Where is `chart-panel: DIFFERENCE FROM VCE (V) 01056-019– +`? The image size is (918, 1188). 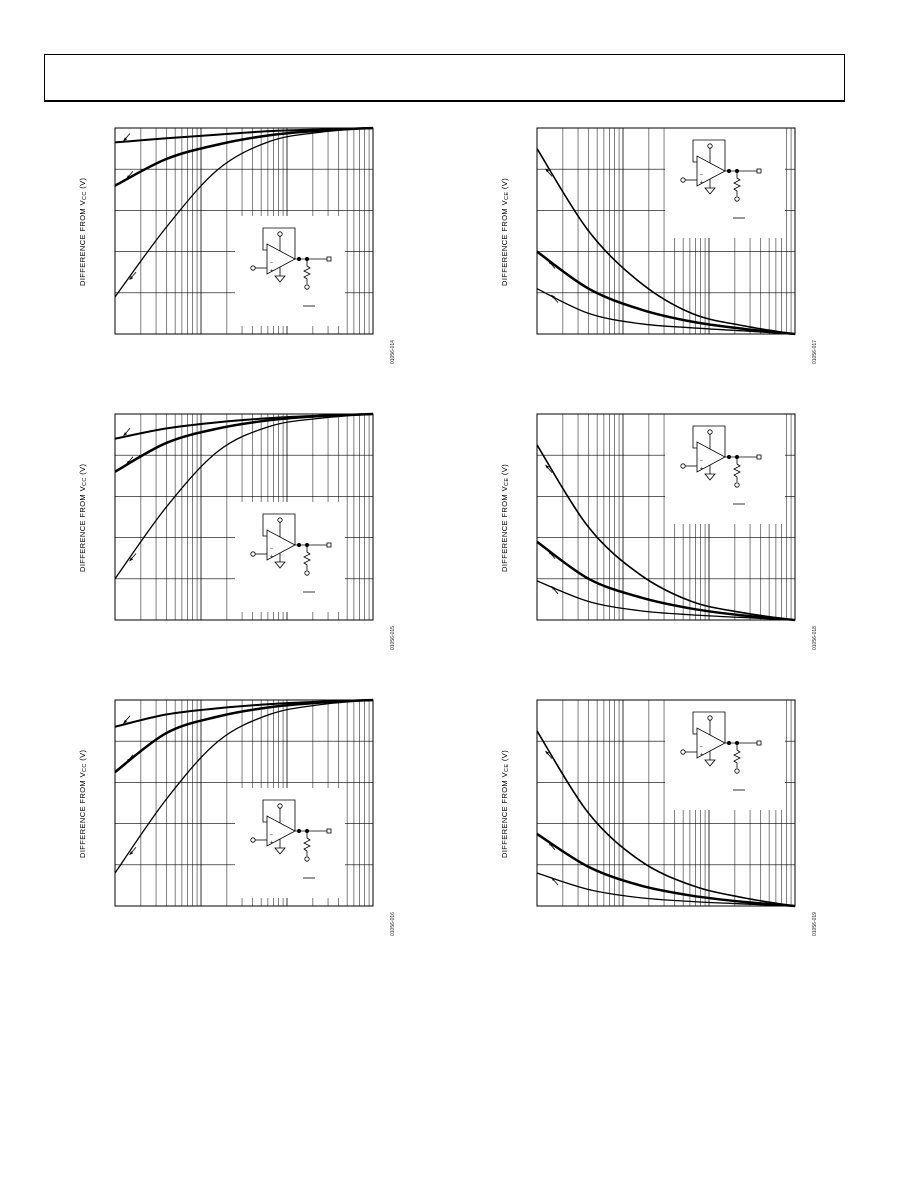
chart-panel: DIFFERENCE FROM VCE (V) 01056-019– + is located at coordinates (657, 820).